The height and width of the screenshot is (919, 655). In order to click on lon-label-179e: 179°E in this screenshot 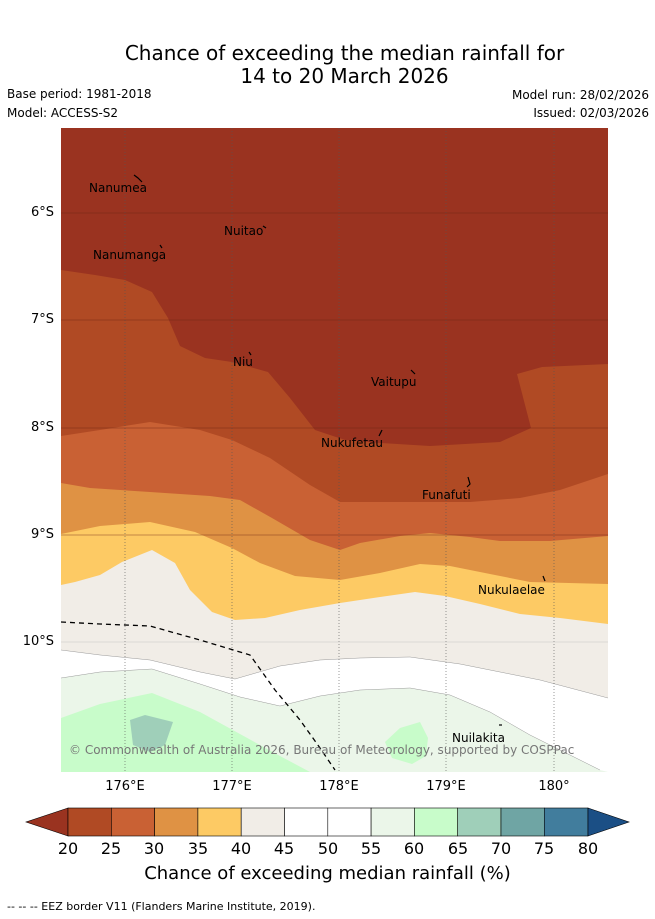, I will do `click(446, 786)`.